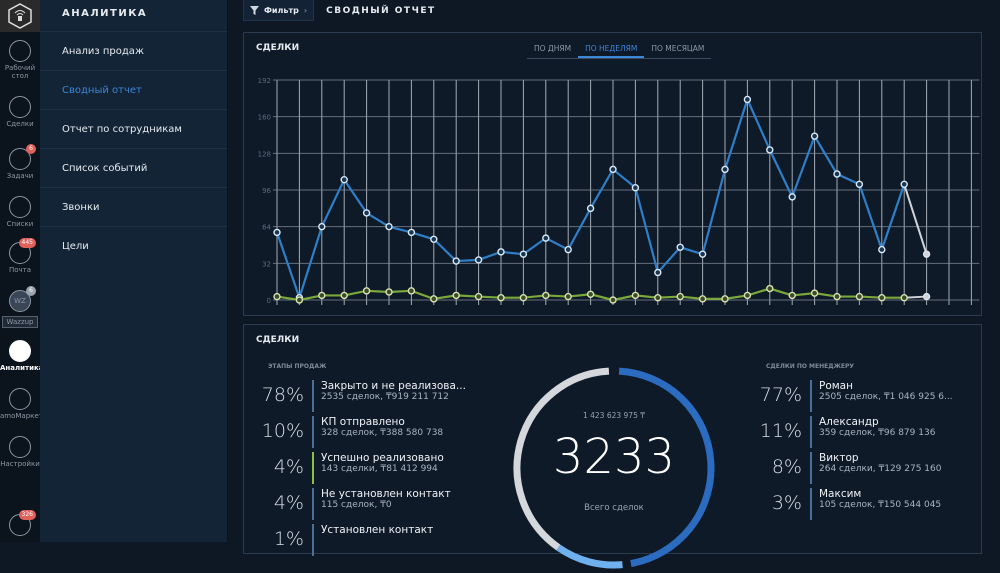 The image size is (1000, 573). What do you see at coordinates (553, 48) in the screenshot?
I see `tab-by-days: ПО ДНЯМ` at bounding box center [553, 48].